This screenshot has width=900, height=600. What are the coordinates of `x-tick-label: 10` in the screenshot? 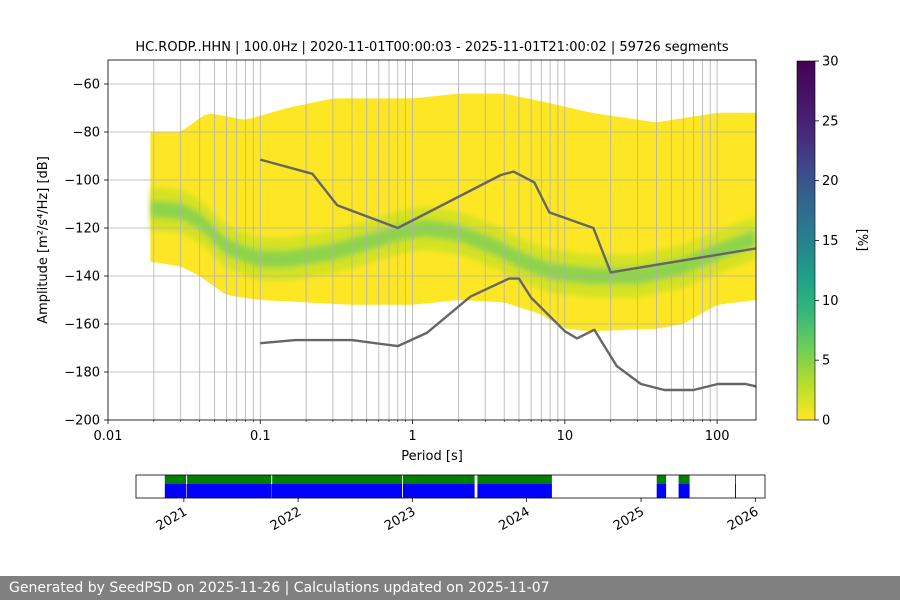 It's located at (565, 436).